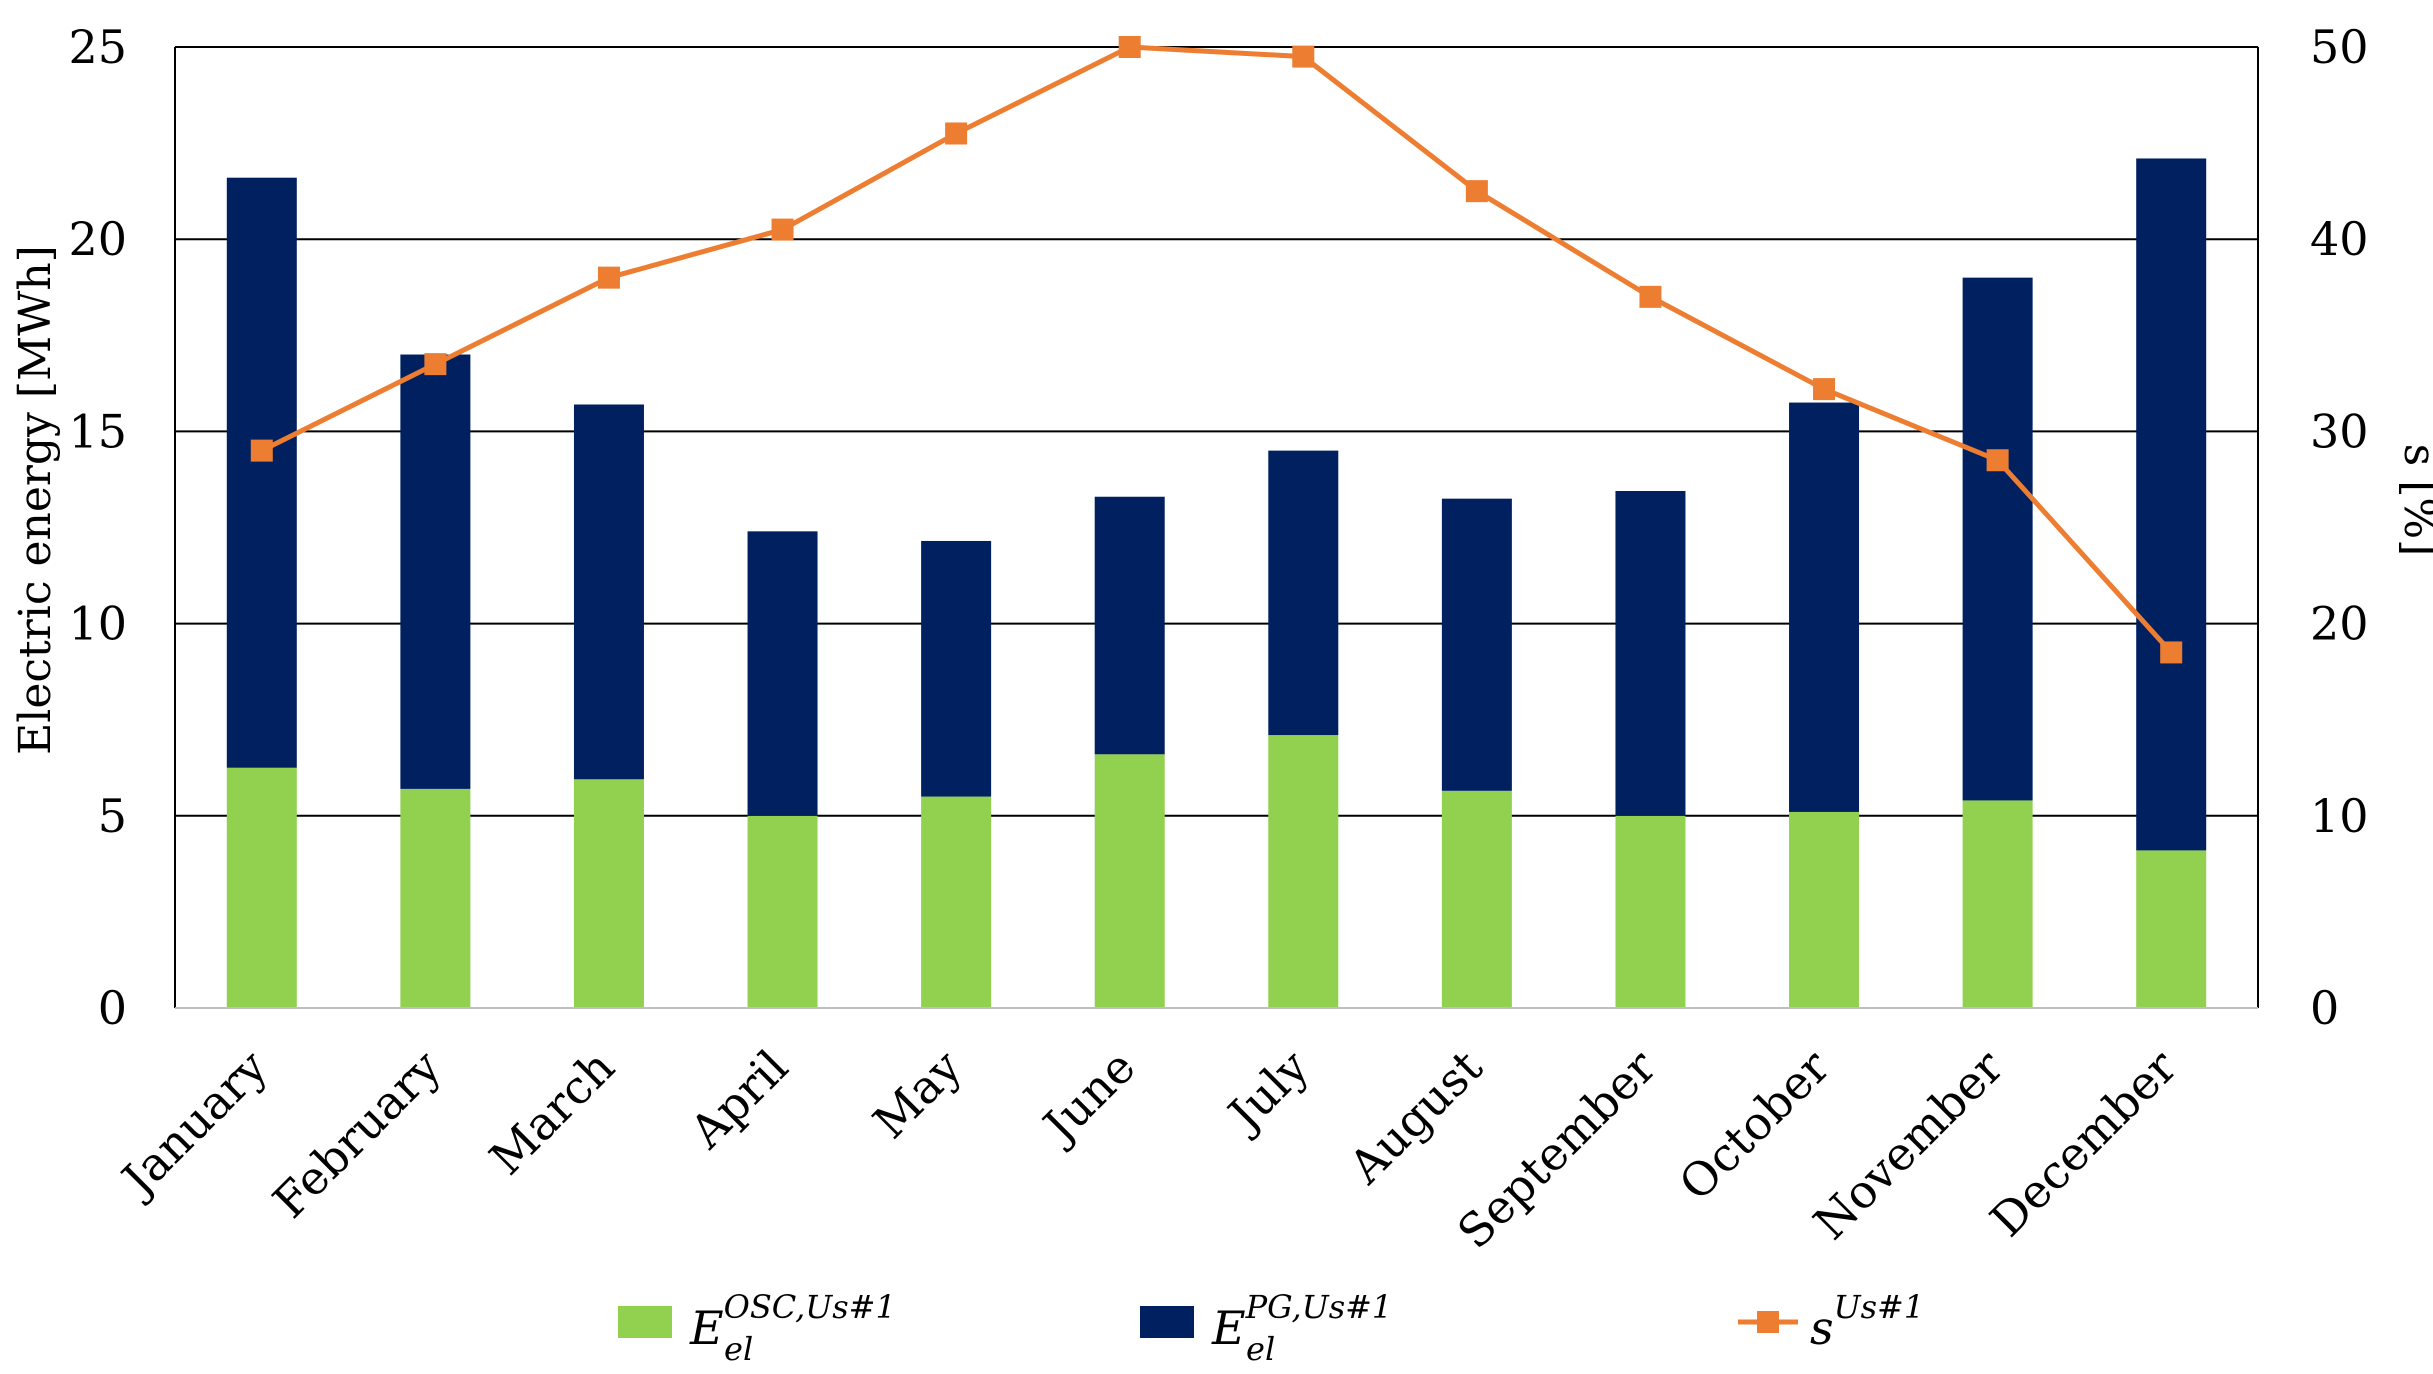 This screenshot has height=1374, width=2433. Describe the element at coordinates (1087, 1097) in the screenshot. I see `x-tick-label: June` at that location.